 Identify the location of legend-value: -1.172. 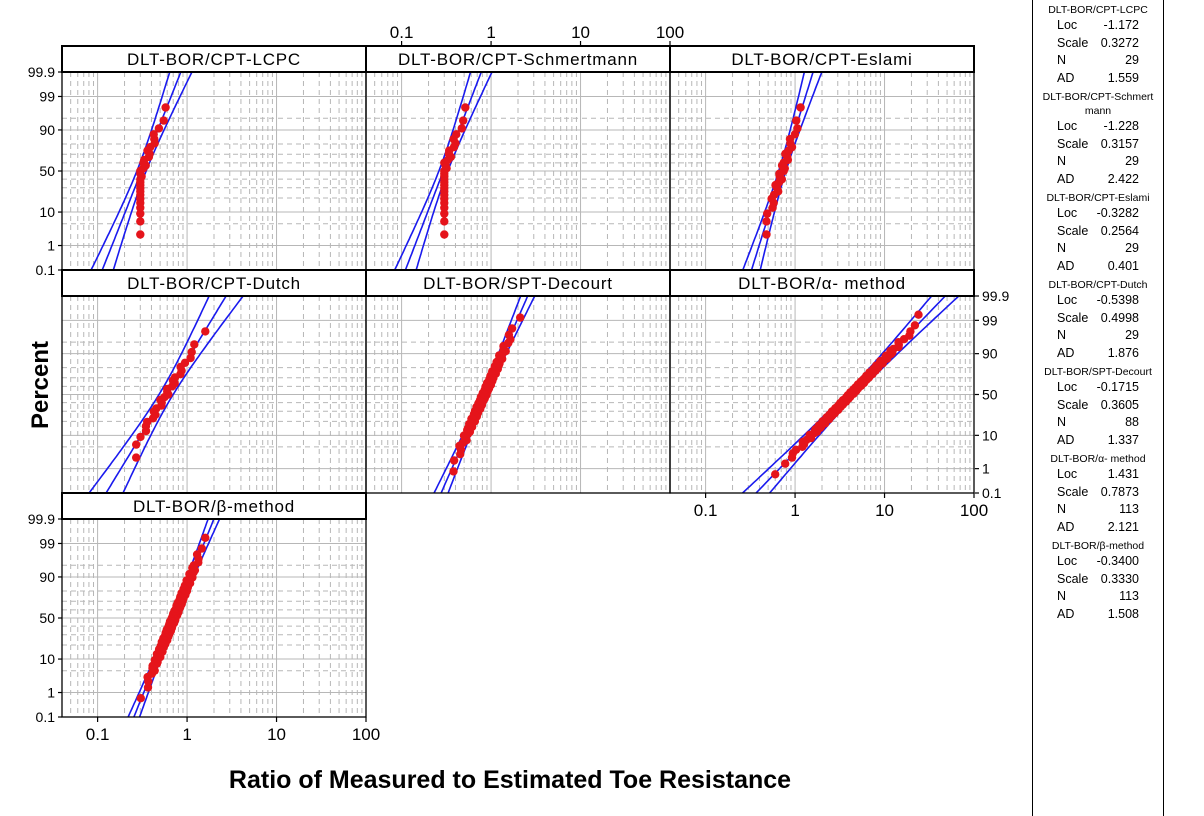
(1121, 25).